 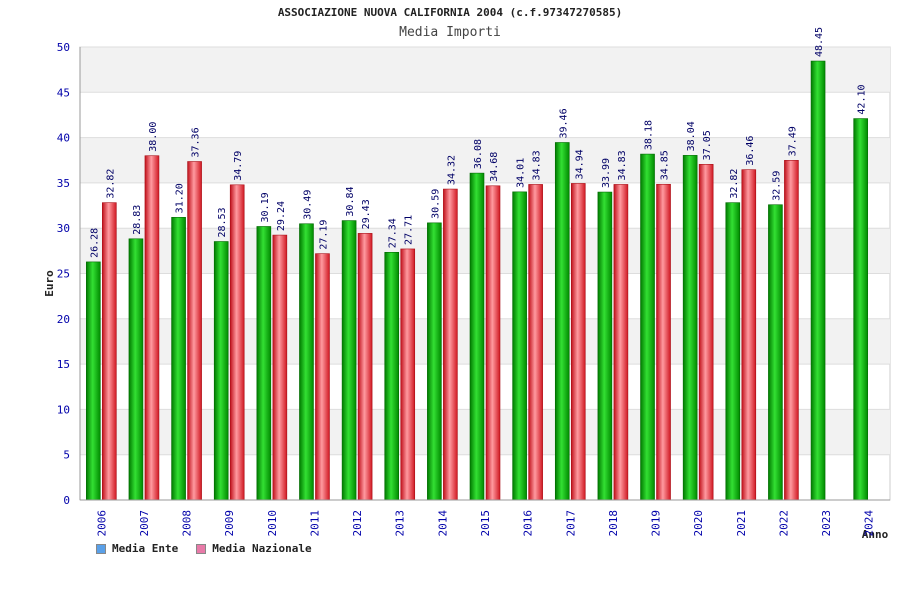 What do you see at coordinates (63, 409) in the screenshot?
I see `y-tick-label: 10` at bounding box center [63, 409].